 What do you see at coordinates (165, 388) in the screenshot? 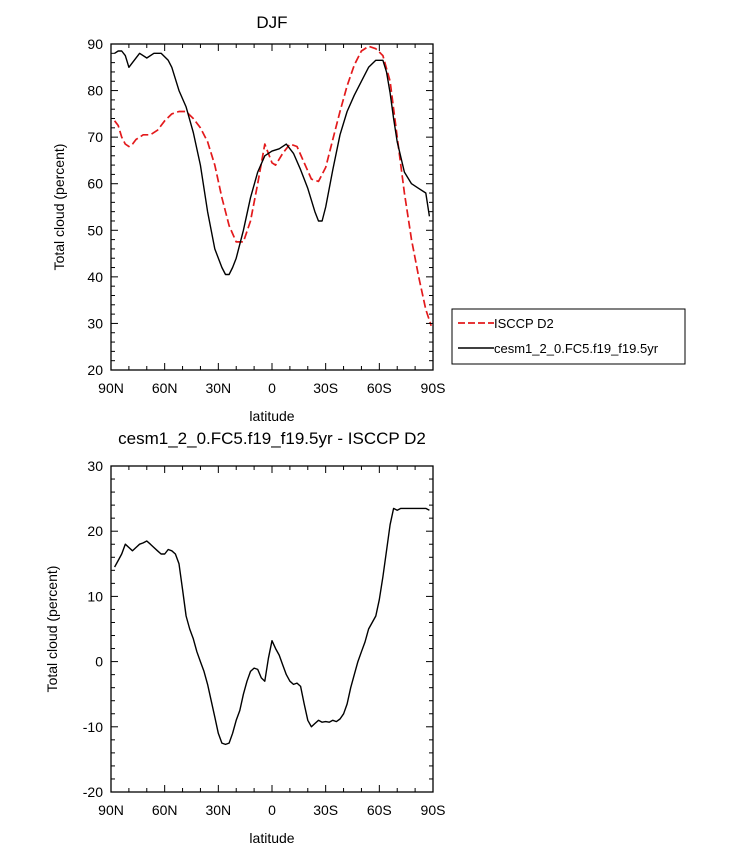
I see `top-x-tick-label: 60N` at bounding box center [165, 388].